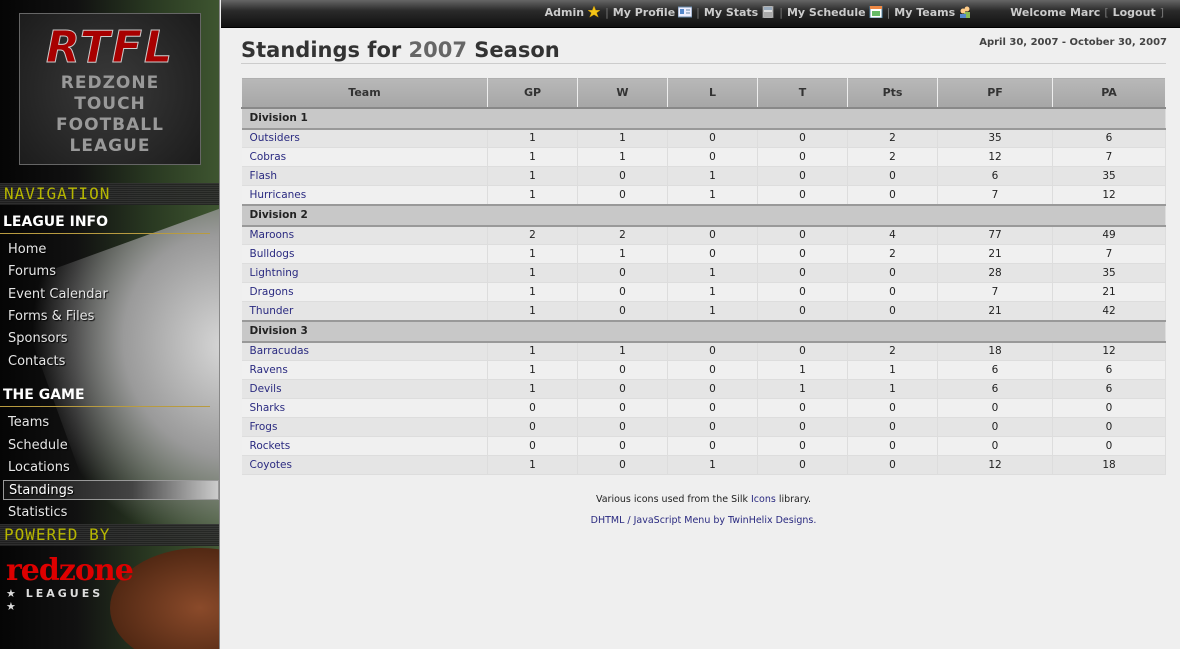  I want to click on team-link: Ravens, so click(364, 370).